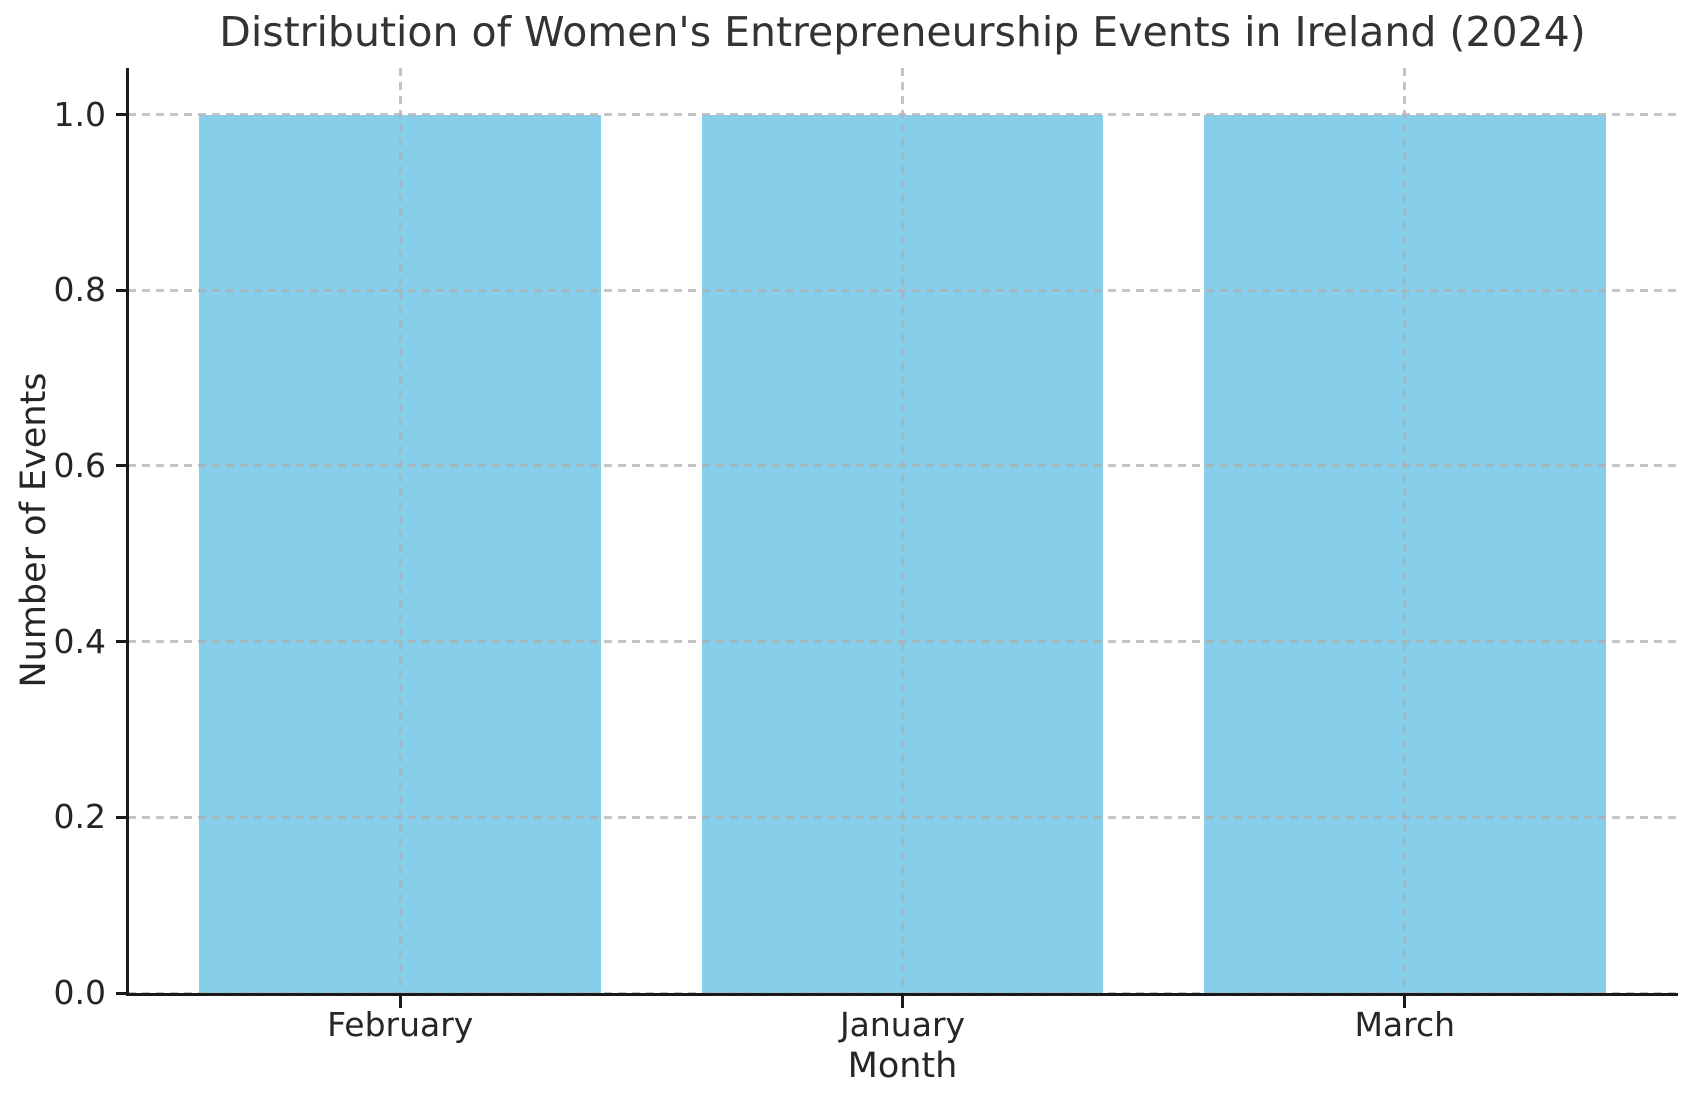 Image resolution: width=1697 pixels, height=1101 pixels. Describe the element at coordinates (1405, 1024) in the screenshot. I see `x-tick-label-march: March` at that location.